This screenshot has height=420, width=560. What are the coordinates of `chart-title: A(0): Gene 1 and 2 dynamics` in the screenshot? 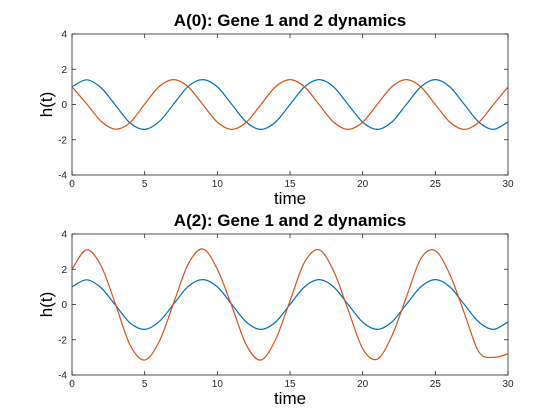 It's located at (290, 20).